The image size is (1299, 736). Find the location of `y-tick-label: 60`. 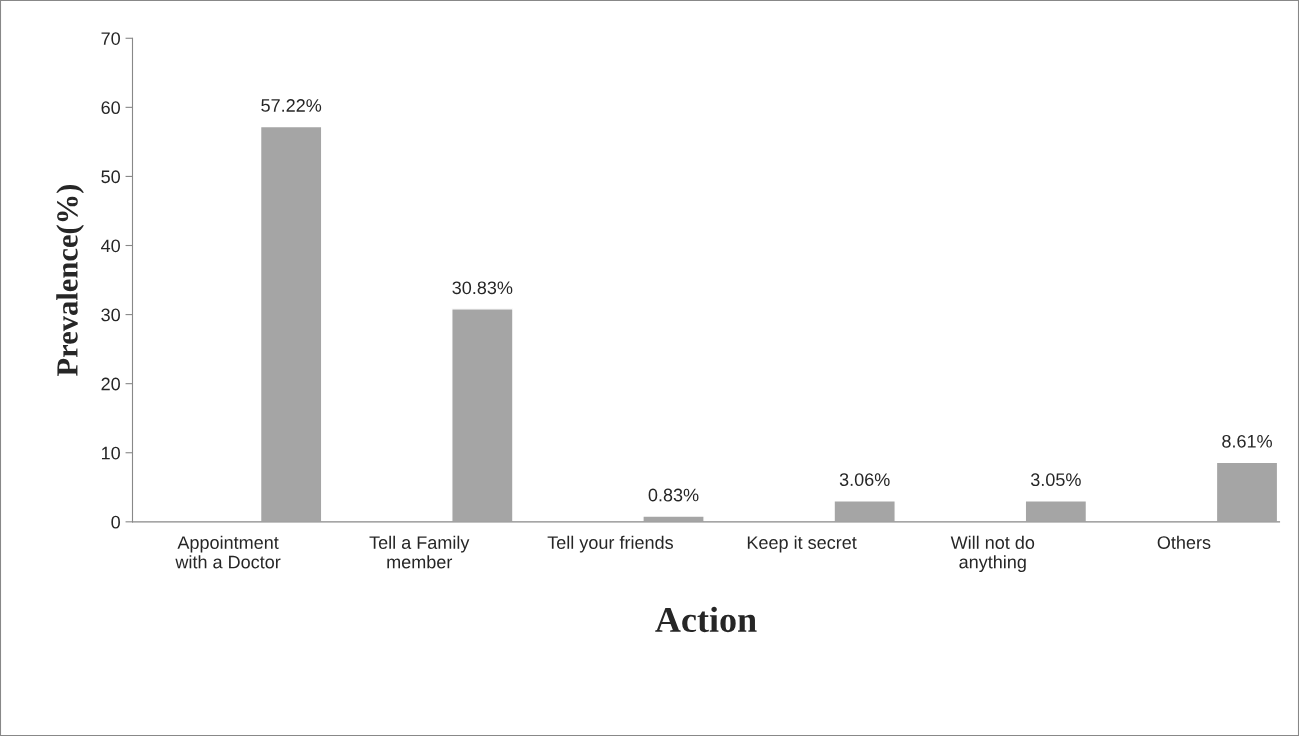

y-tick-label: 60 is located at coordinates (110, 108).